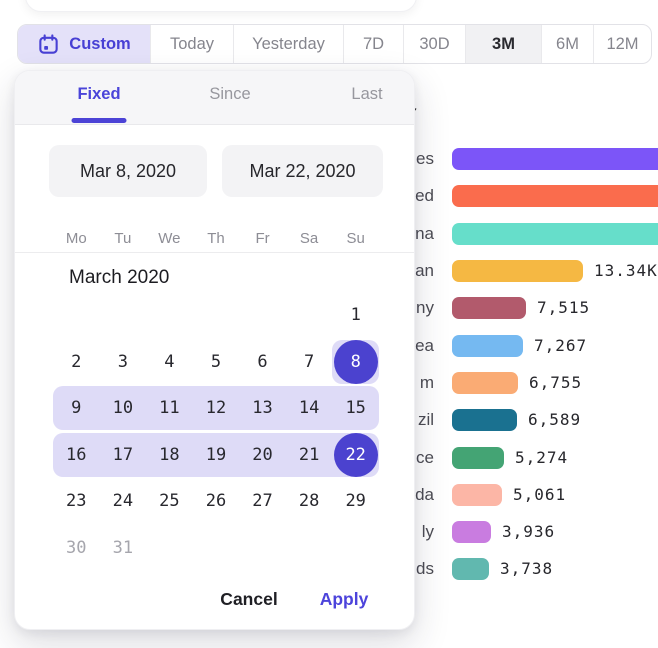 The height and width of the screenshot is (648, 658). Describe the element at coordinates (435, 44) in the screenshot. I see `preset-30d-button: 30D` at that location.